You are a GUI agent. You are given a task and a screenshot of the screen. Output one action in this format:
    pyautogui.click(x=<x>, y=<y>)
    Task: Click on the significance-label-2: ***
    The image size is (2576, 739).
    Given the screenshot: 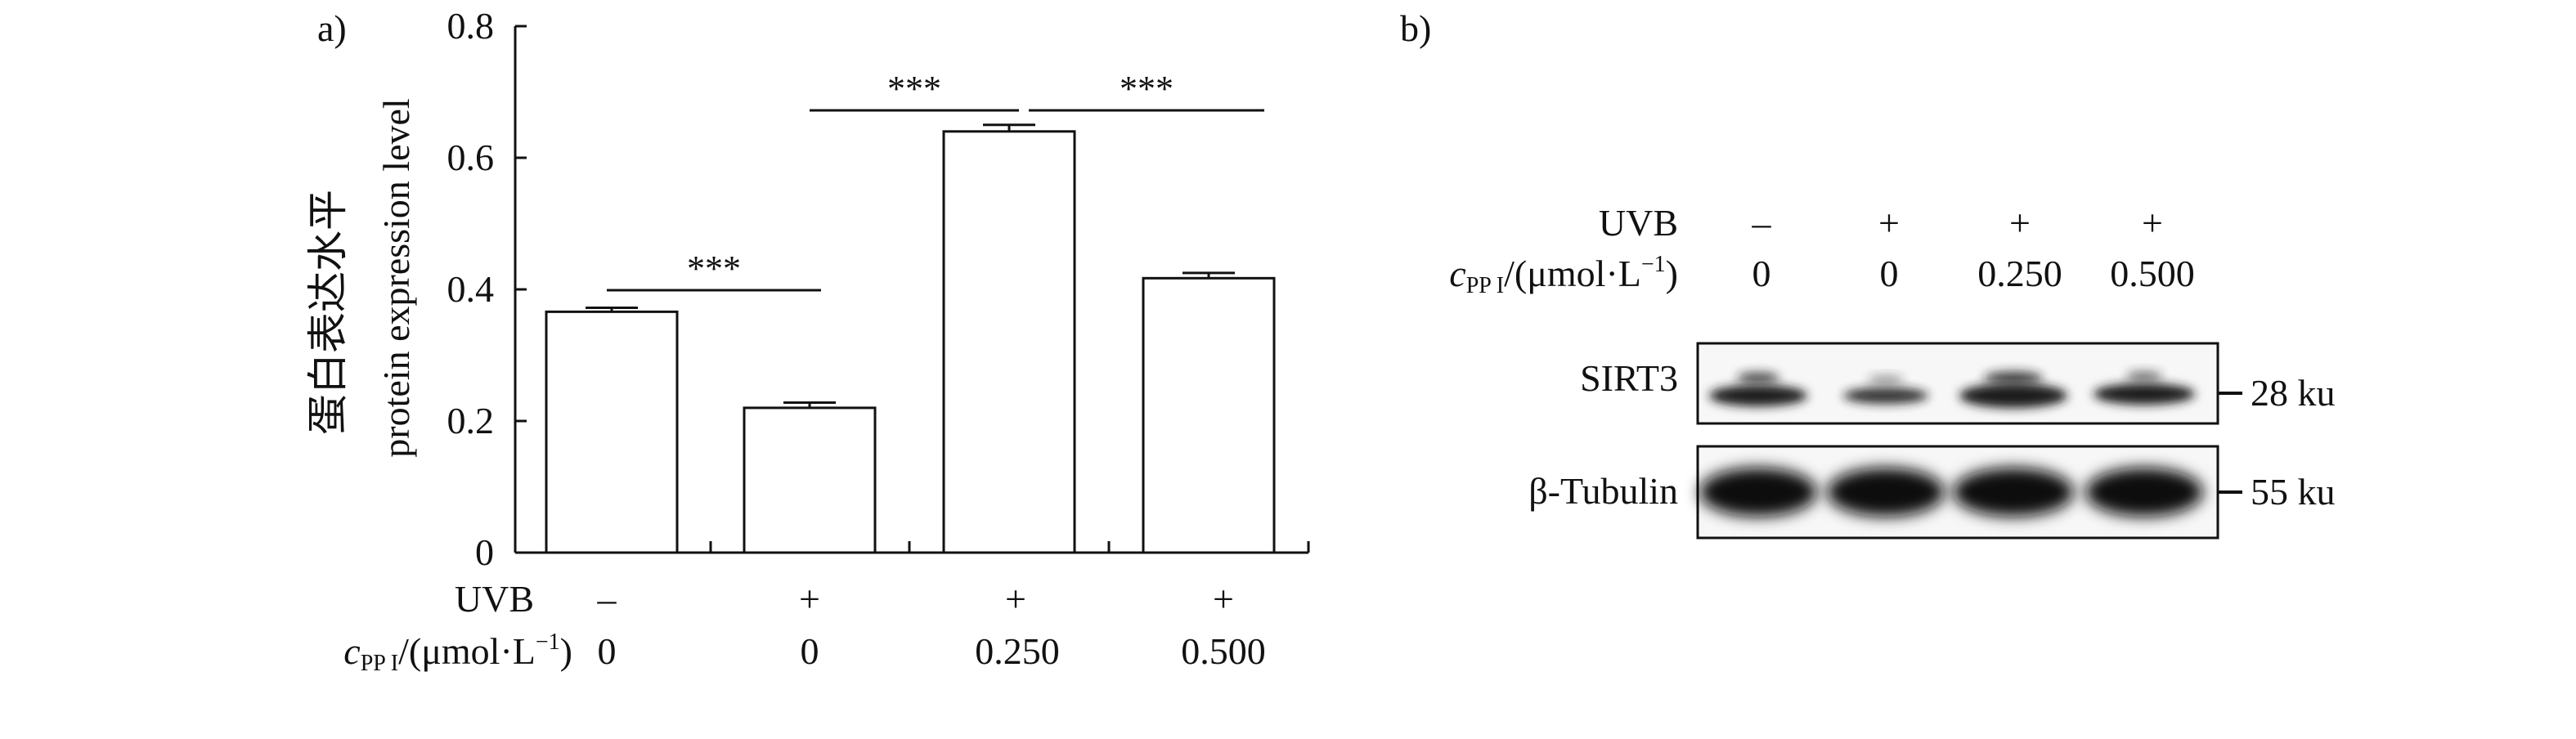 What is the action you would take?
    pyautogui.click(x=914, y=89)
    